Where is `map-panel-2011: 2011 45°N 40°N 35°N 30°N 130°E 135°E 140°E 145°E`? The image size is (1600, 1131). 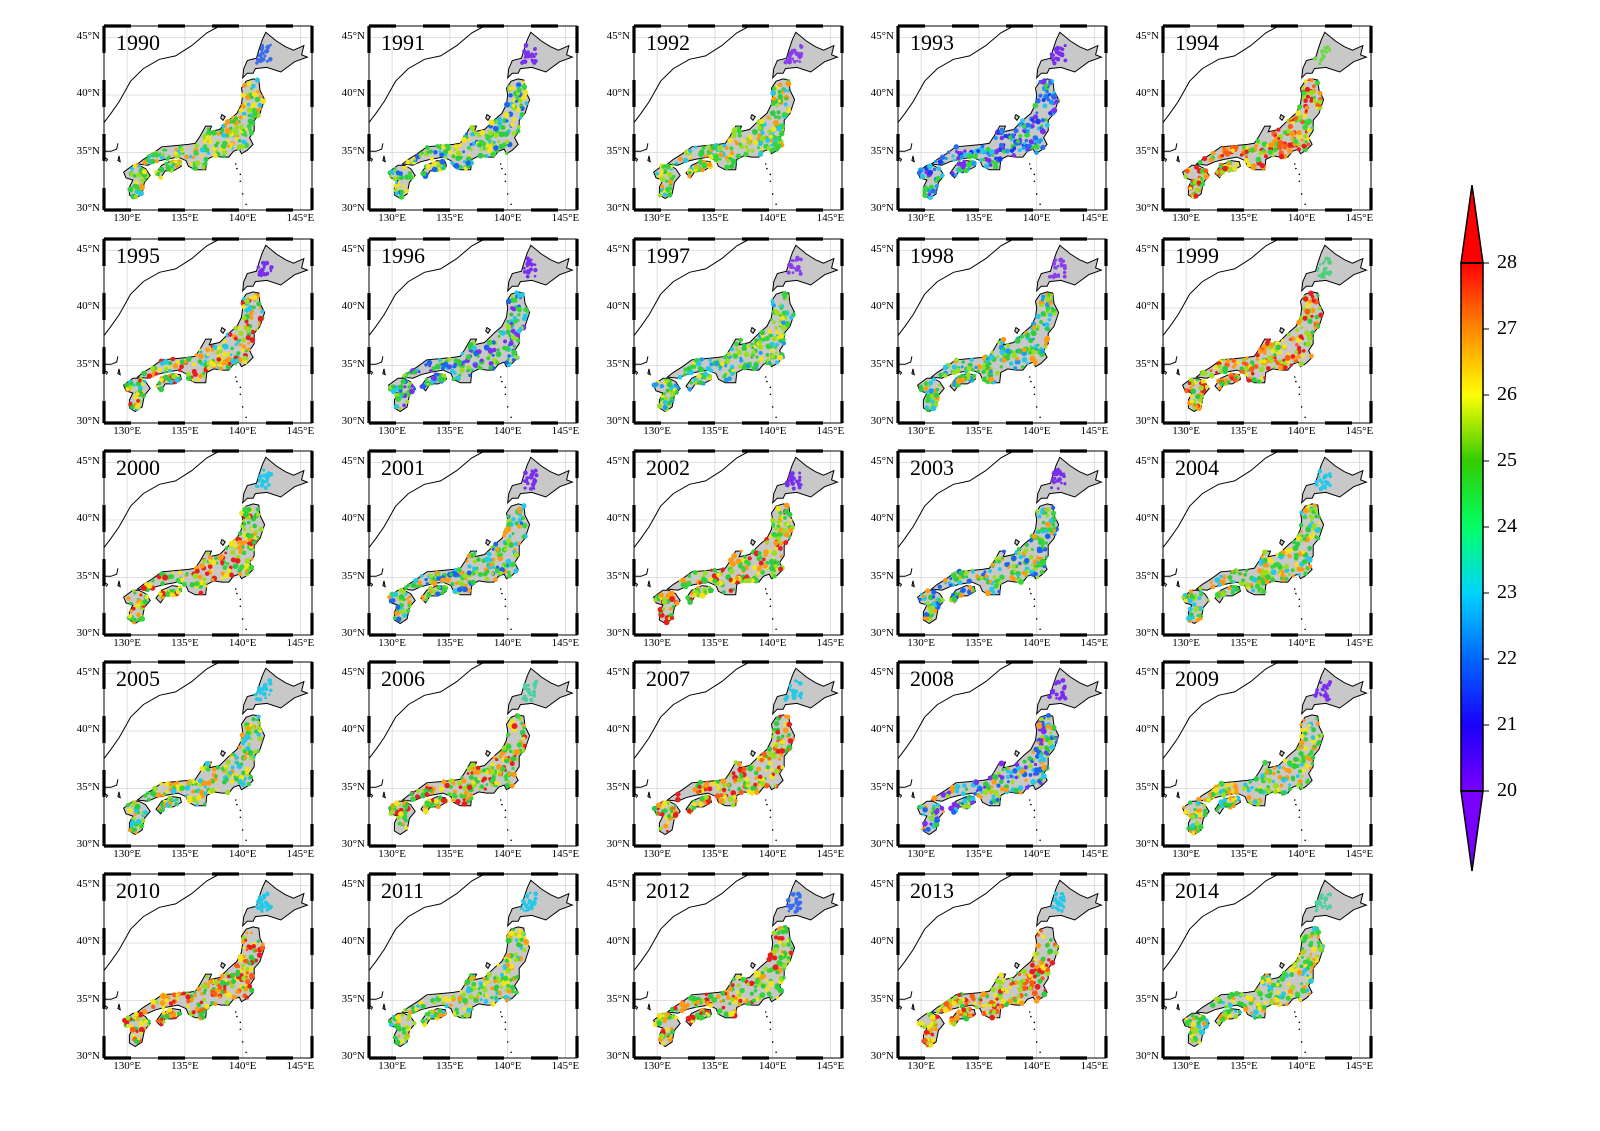 map-panel-2011: 2011 45°N 40°N 35°N 30°N 130°E 135°E 140°E 145°E is located at coordinates (460, 972).